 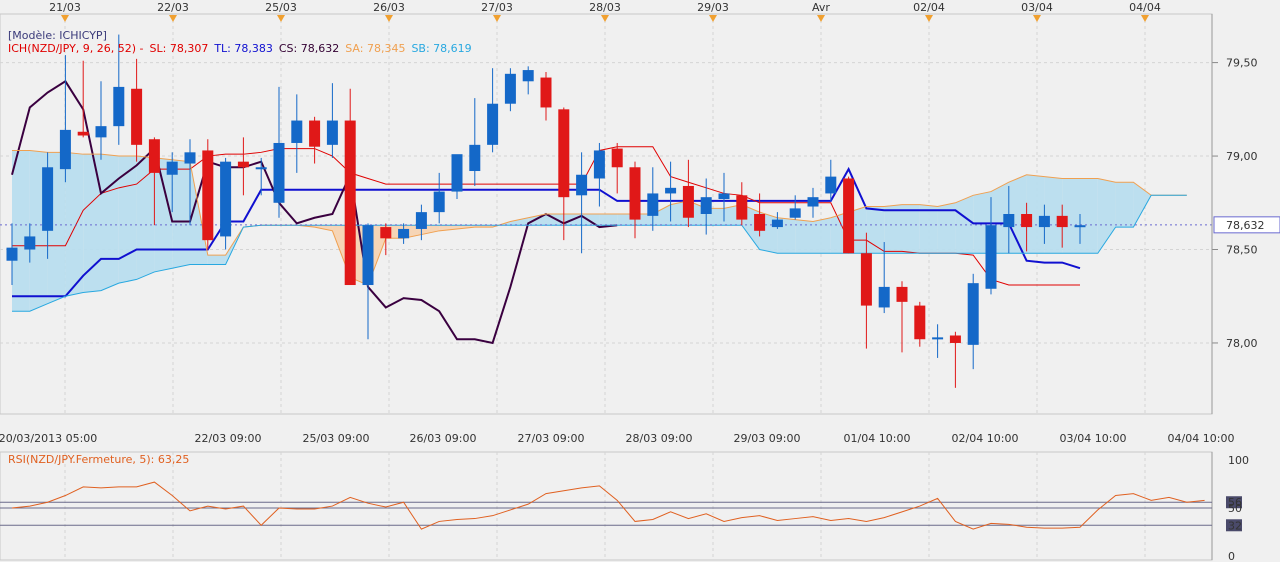 I want to click on legend-cs: CS: 78,632, so click(x=309, y=48).